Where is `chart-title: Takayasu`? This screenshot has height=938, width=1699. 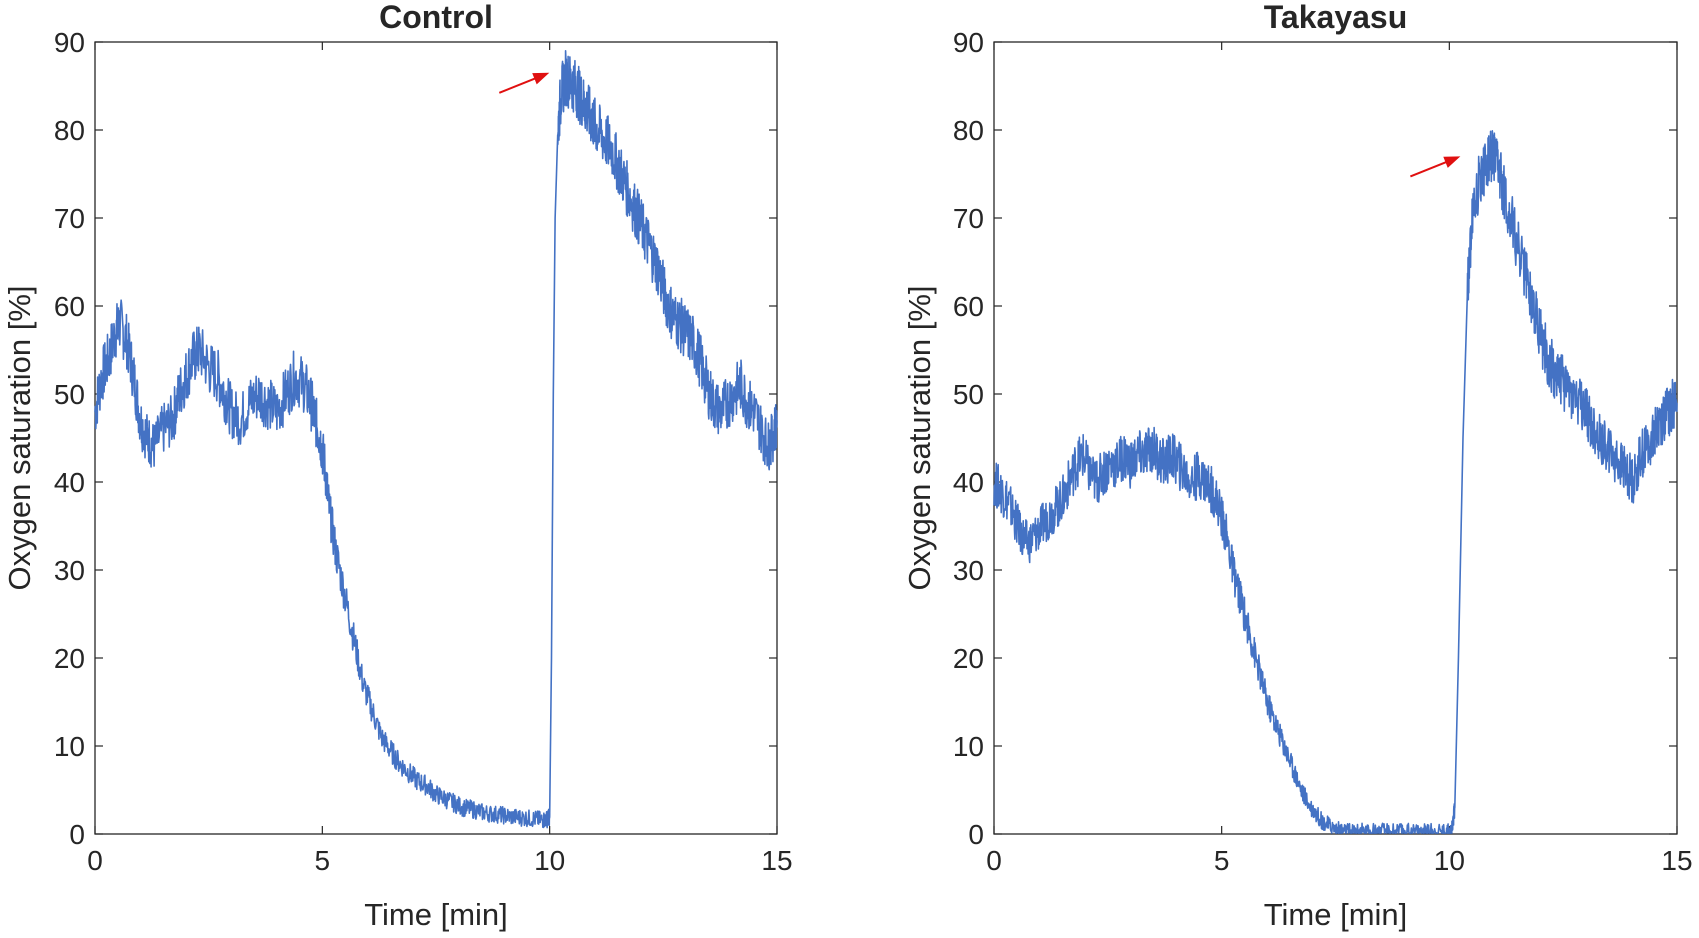 chart-title: Takayasu is located at coordinates (1336, 17).